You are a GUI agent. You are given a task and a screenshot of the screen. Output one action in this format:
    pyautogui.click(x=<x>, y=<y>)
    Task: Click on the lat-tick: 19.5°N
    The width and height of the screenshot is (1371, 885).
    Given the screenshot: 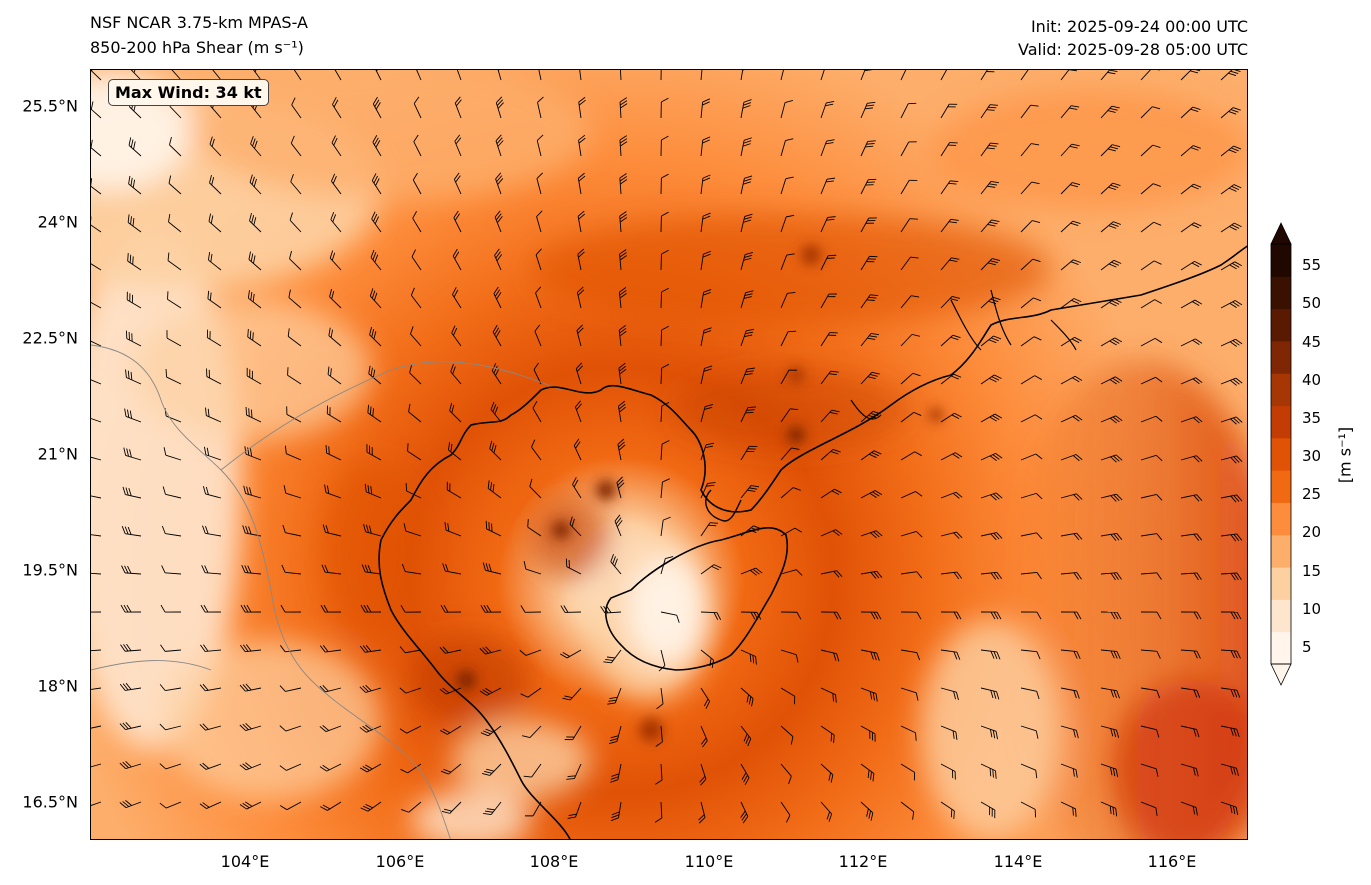 What is the action you would take?
    pyautogui.click(x=50, y=570)
    